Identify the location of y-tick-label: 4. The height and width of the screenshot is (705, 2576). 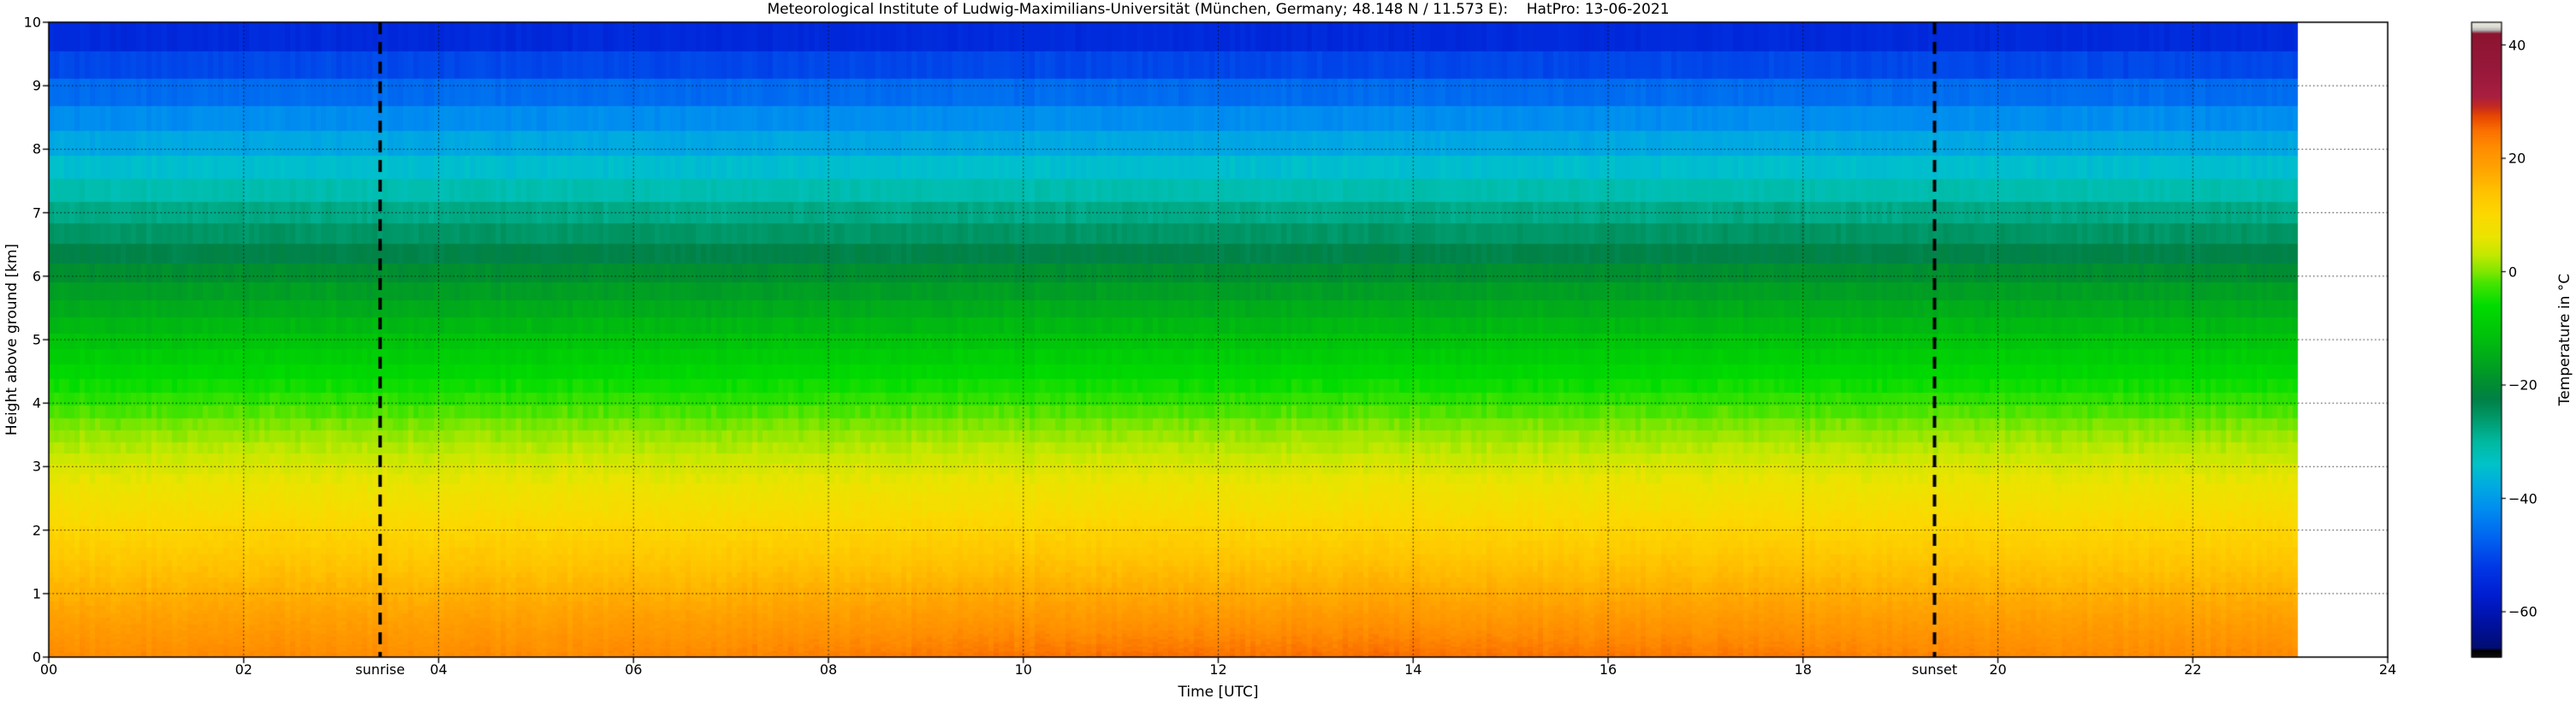
(36, 403).